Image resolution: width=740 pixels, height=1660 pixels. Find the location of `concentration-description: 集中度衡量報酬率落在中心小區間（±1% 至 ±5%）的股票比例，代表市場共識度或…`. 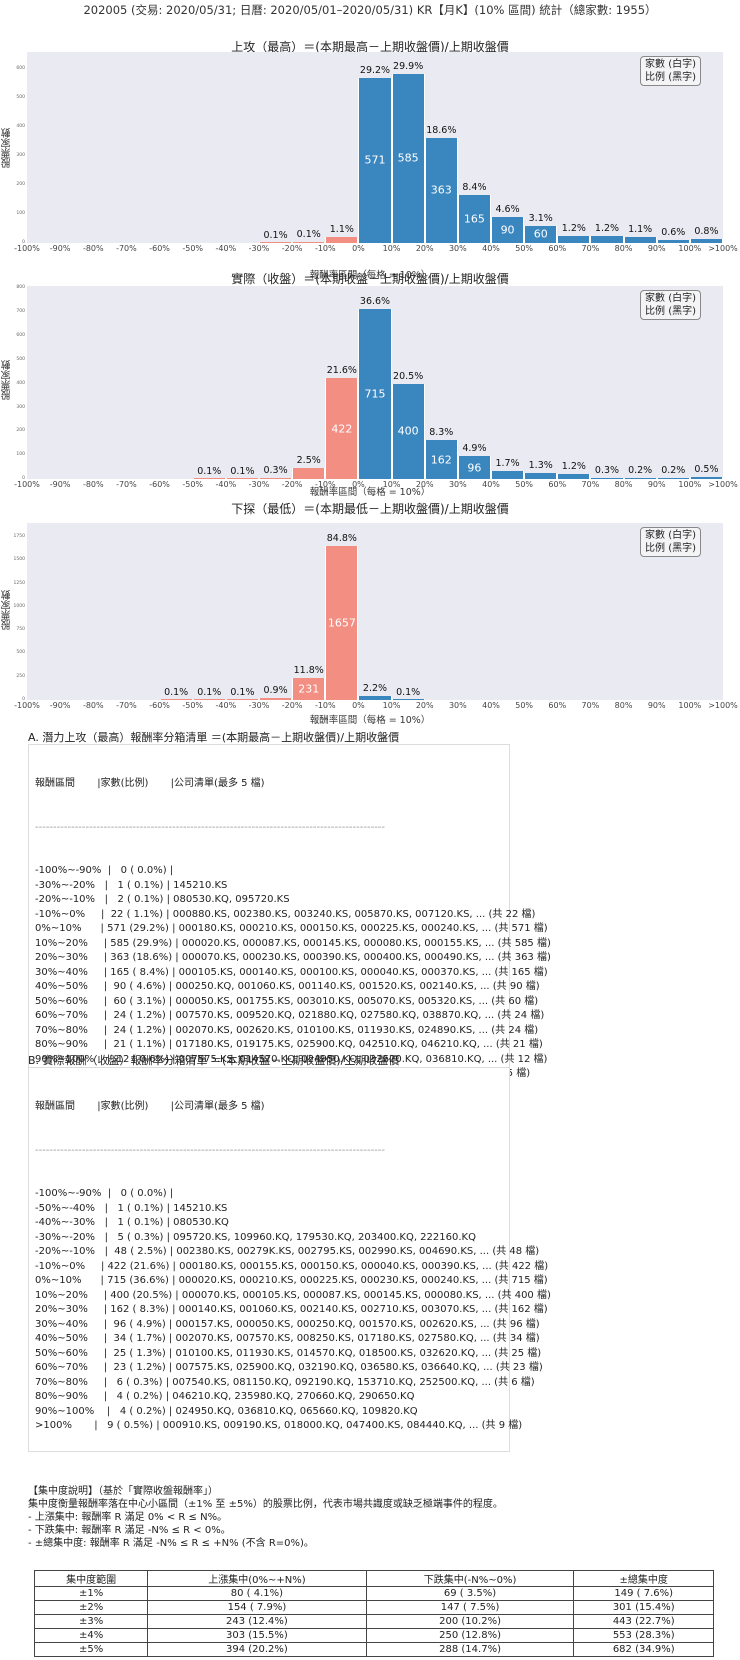

concentration-description: 集中度衡量報酬率落在中心小區間（±1% 至 ±5%）的股票比例，代表市場共識度或… is located at coordinates (265, 1504).